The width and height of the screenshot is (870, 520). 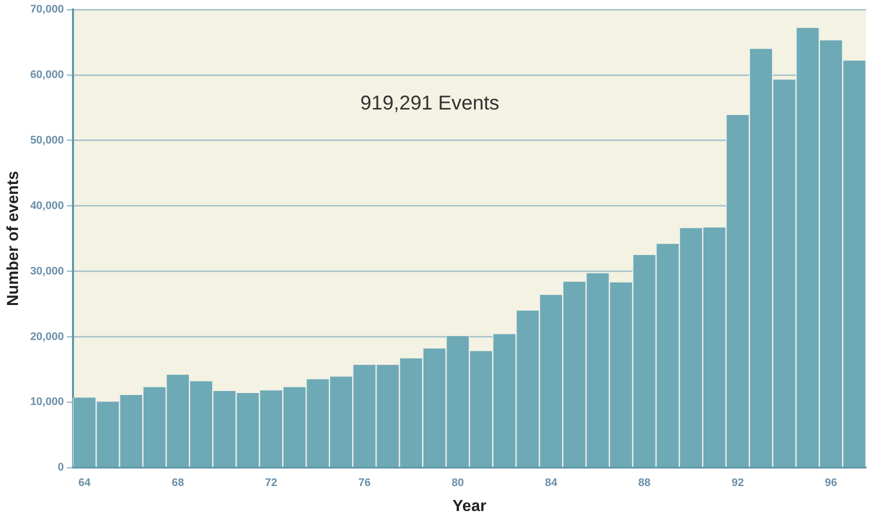 What do you see at coordinates (47, 402) in the screenshot?
I see `y-tick-label: 10,000` at bounding box center [47, 402].